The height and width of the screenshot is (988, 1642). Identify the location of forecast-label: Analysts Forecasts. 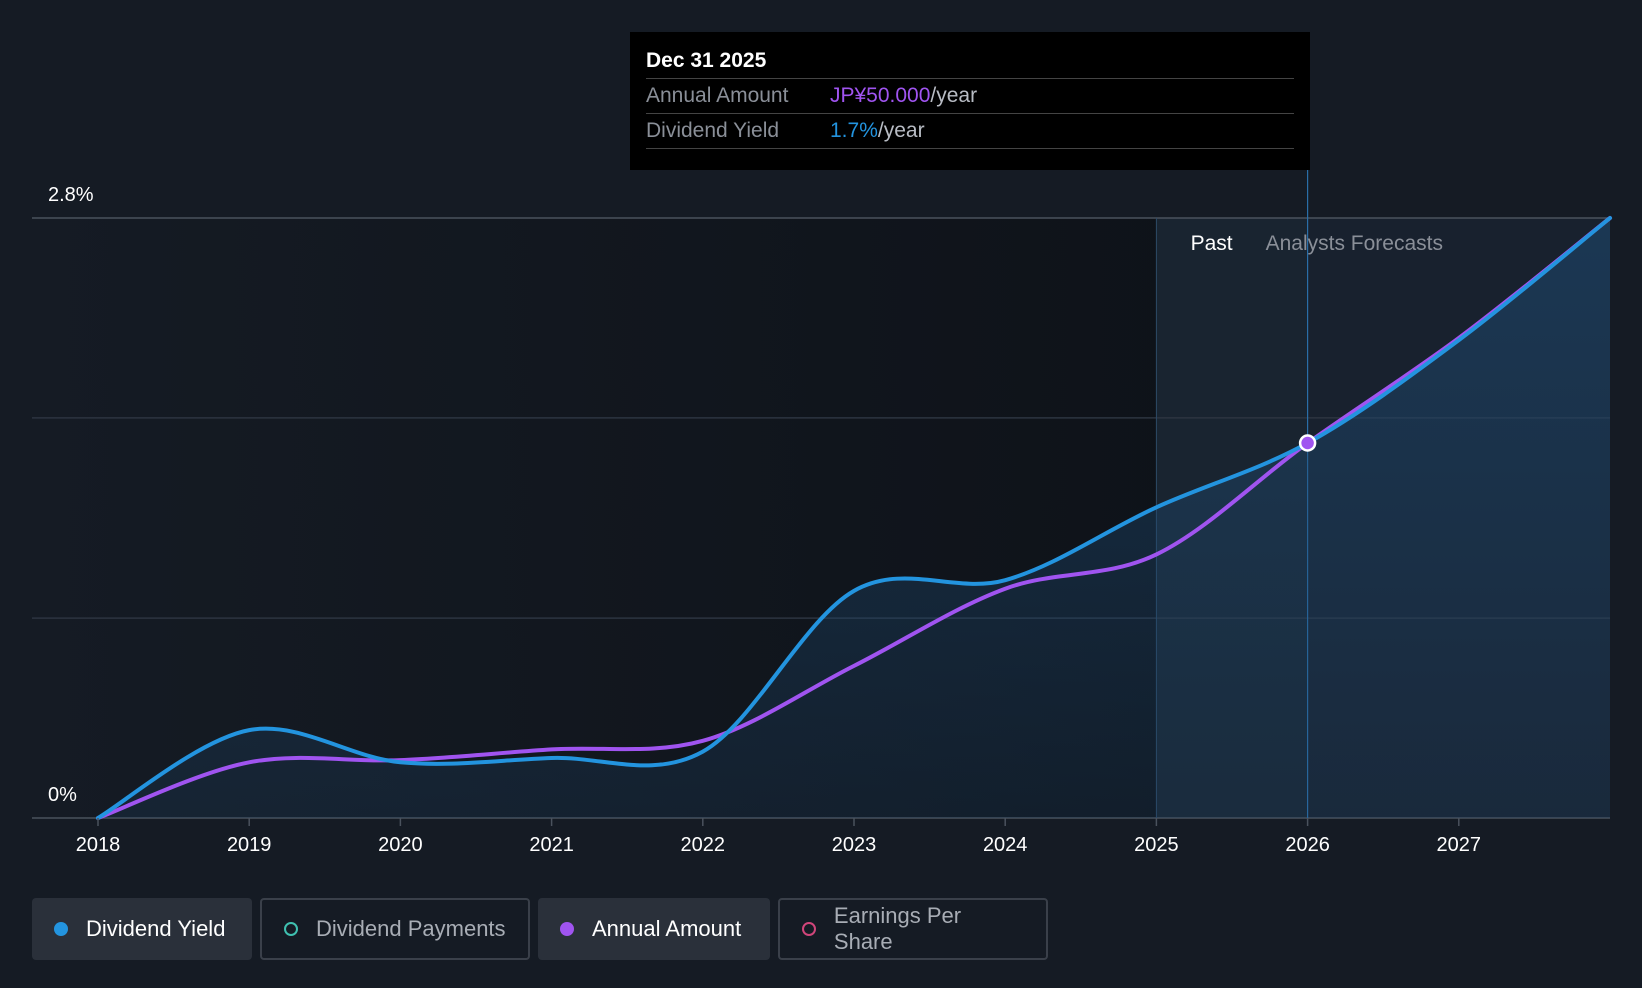
(1354, 243).